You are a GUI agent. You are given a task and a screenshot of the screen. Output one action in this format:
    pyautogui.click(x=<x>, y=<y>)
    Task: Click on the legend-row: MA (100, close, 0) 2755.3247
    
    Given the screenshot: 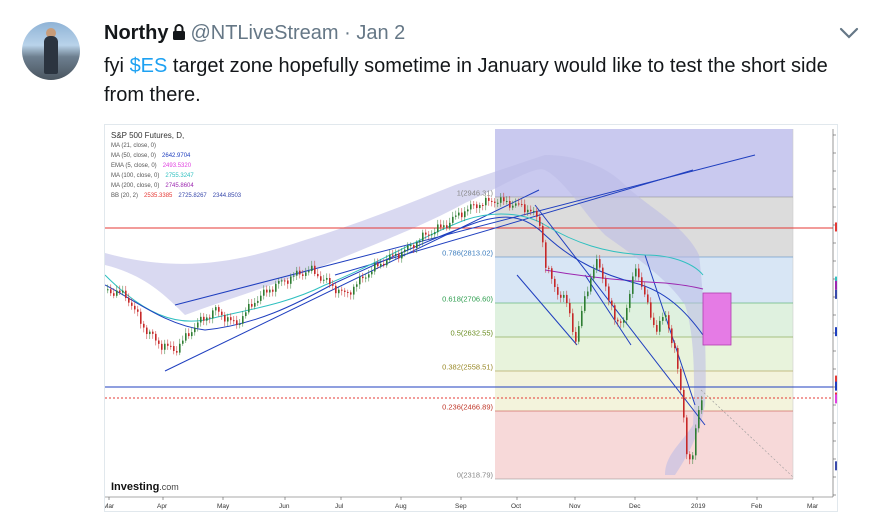 What is the action you would take?
    pyautogui.click(x=176, y=176)
    